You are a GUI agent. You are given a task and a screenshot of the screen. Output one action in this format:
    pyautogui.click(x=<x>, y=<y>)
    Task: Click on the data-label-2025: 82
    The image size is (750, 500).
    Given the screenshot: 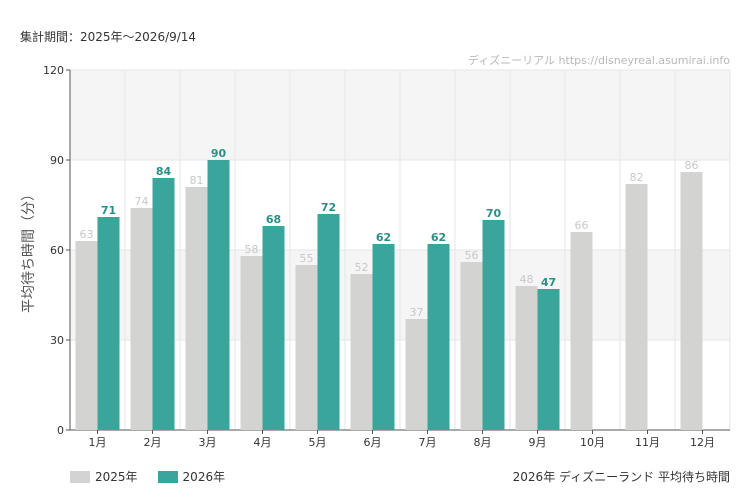 What is the action you would take?
    pyautogui.click(x=637, y=177)
    